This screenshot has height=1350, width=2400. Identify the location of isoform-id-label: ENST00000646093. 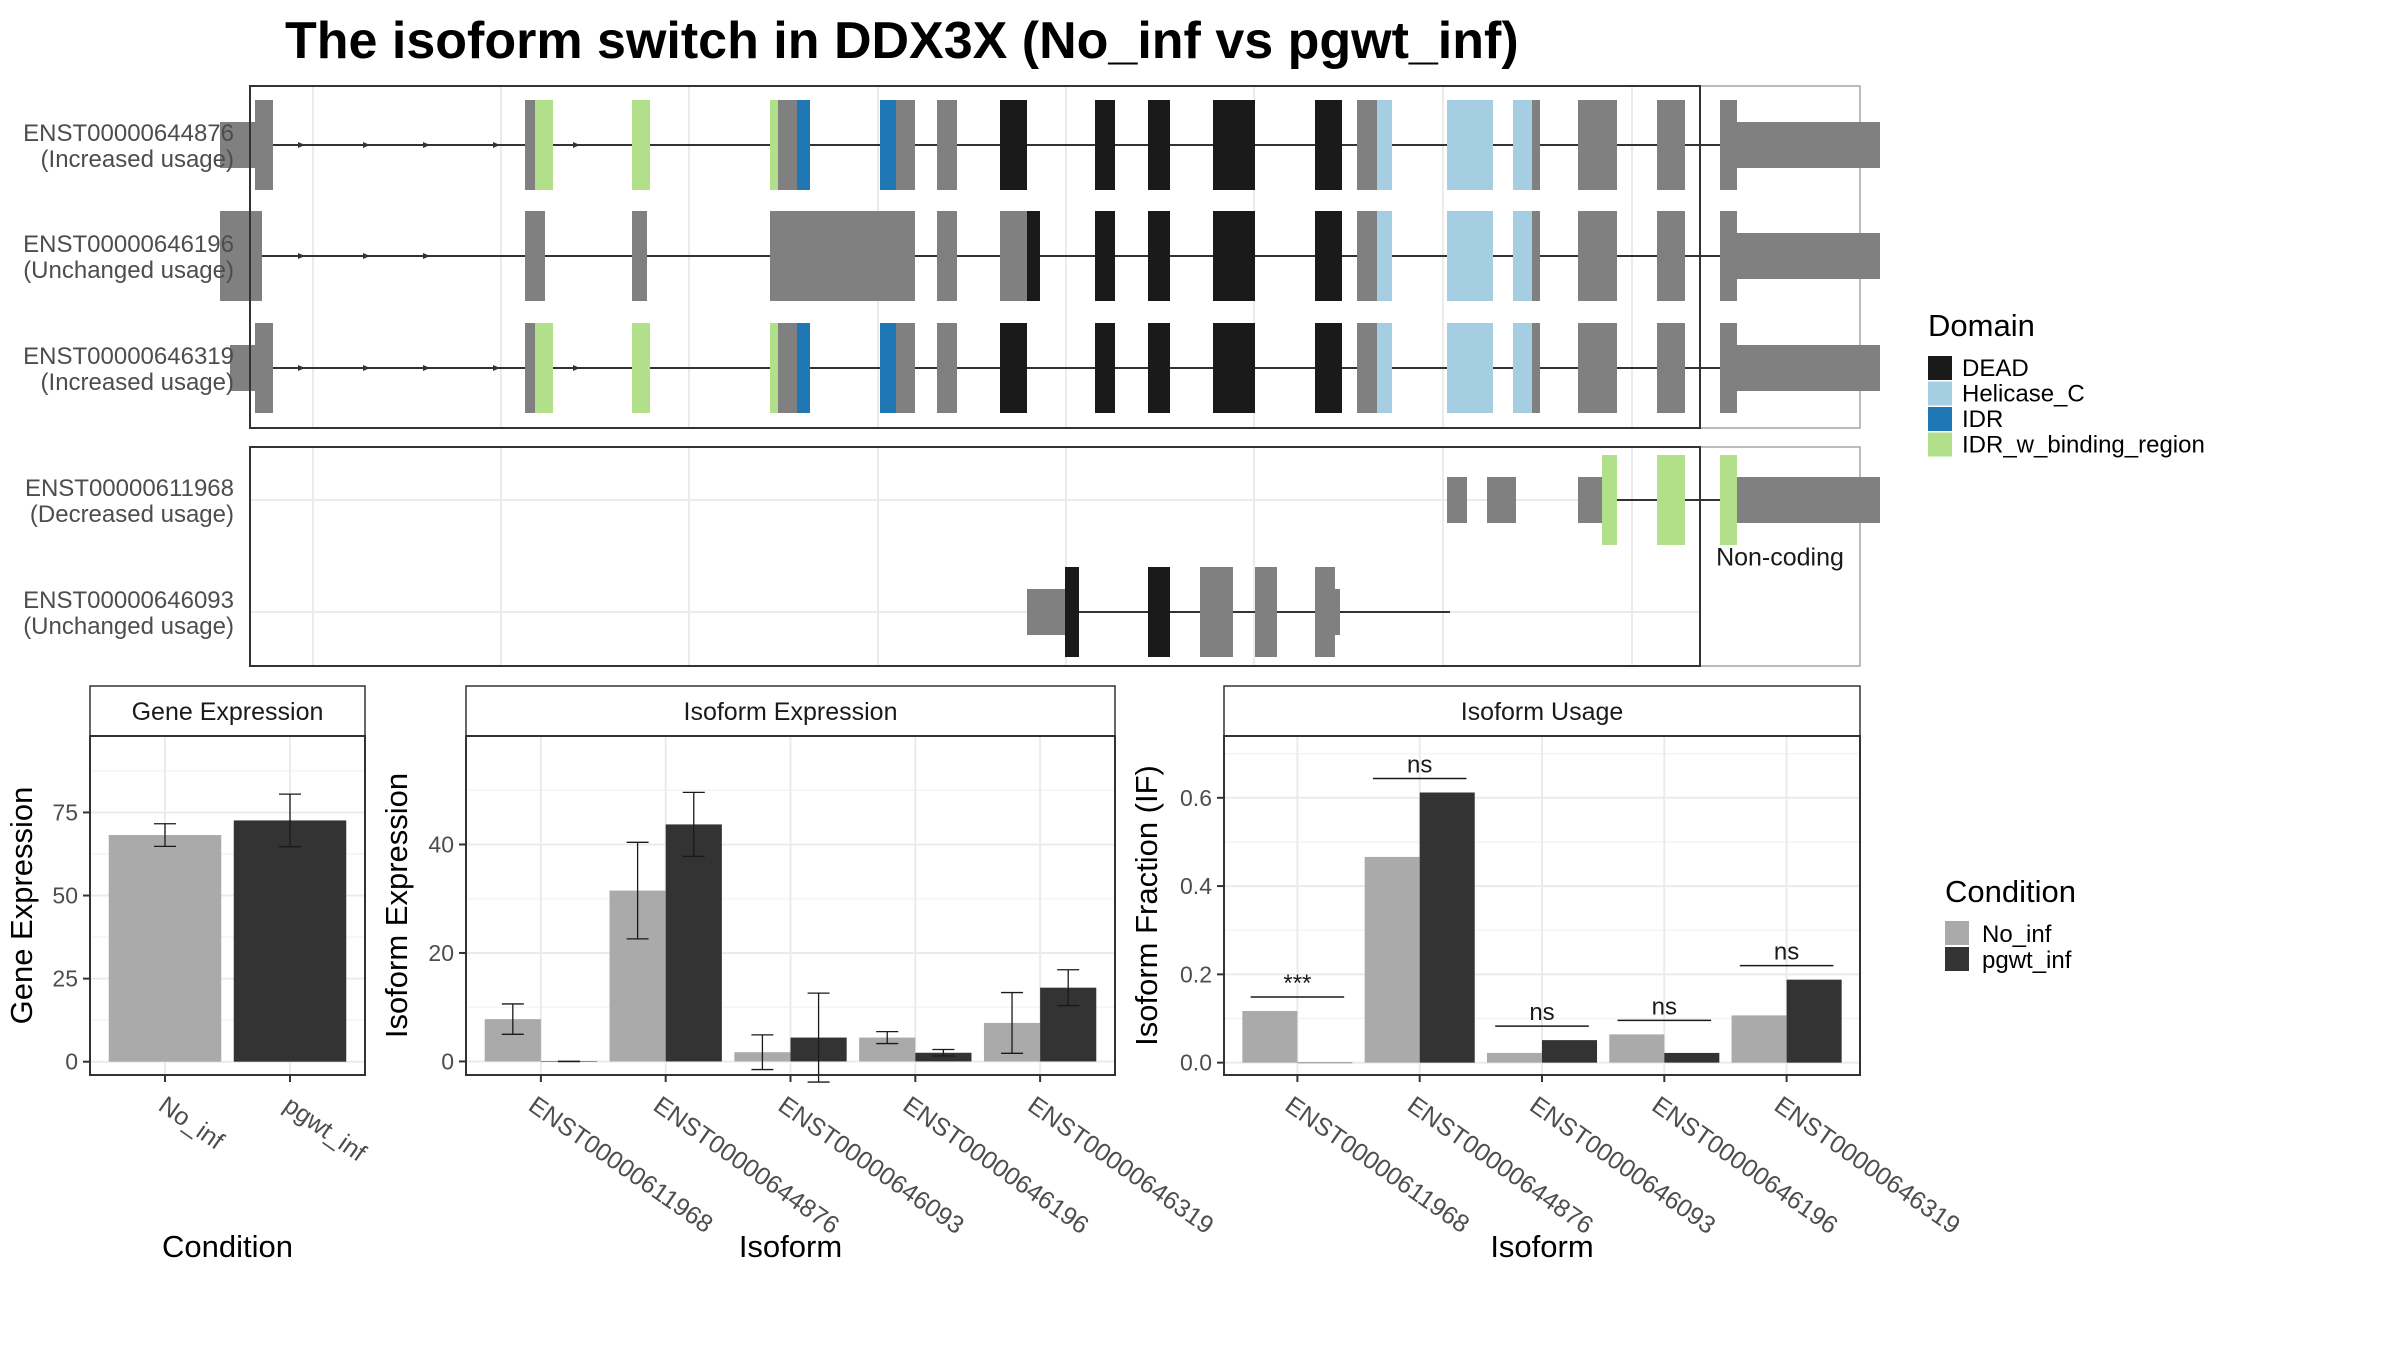
(128, 600).